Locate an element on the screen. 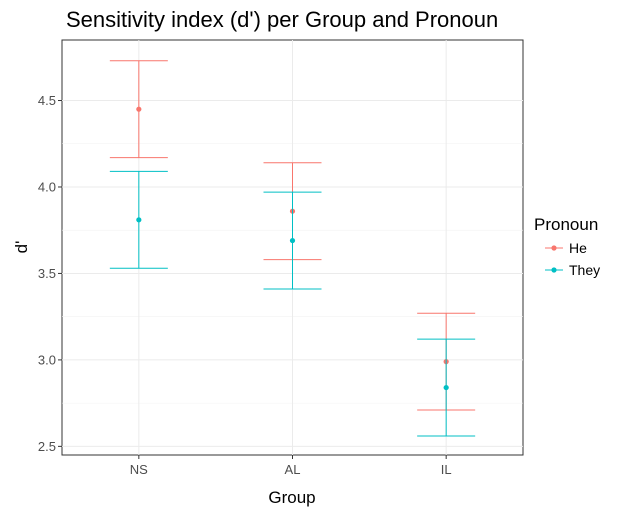 The image size is (622, 513). y-tick-label: 4.0 is located at coordinates (47, 186).